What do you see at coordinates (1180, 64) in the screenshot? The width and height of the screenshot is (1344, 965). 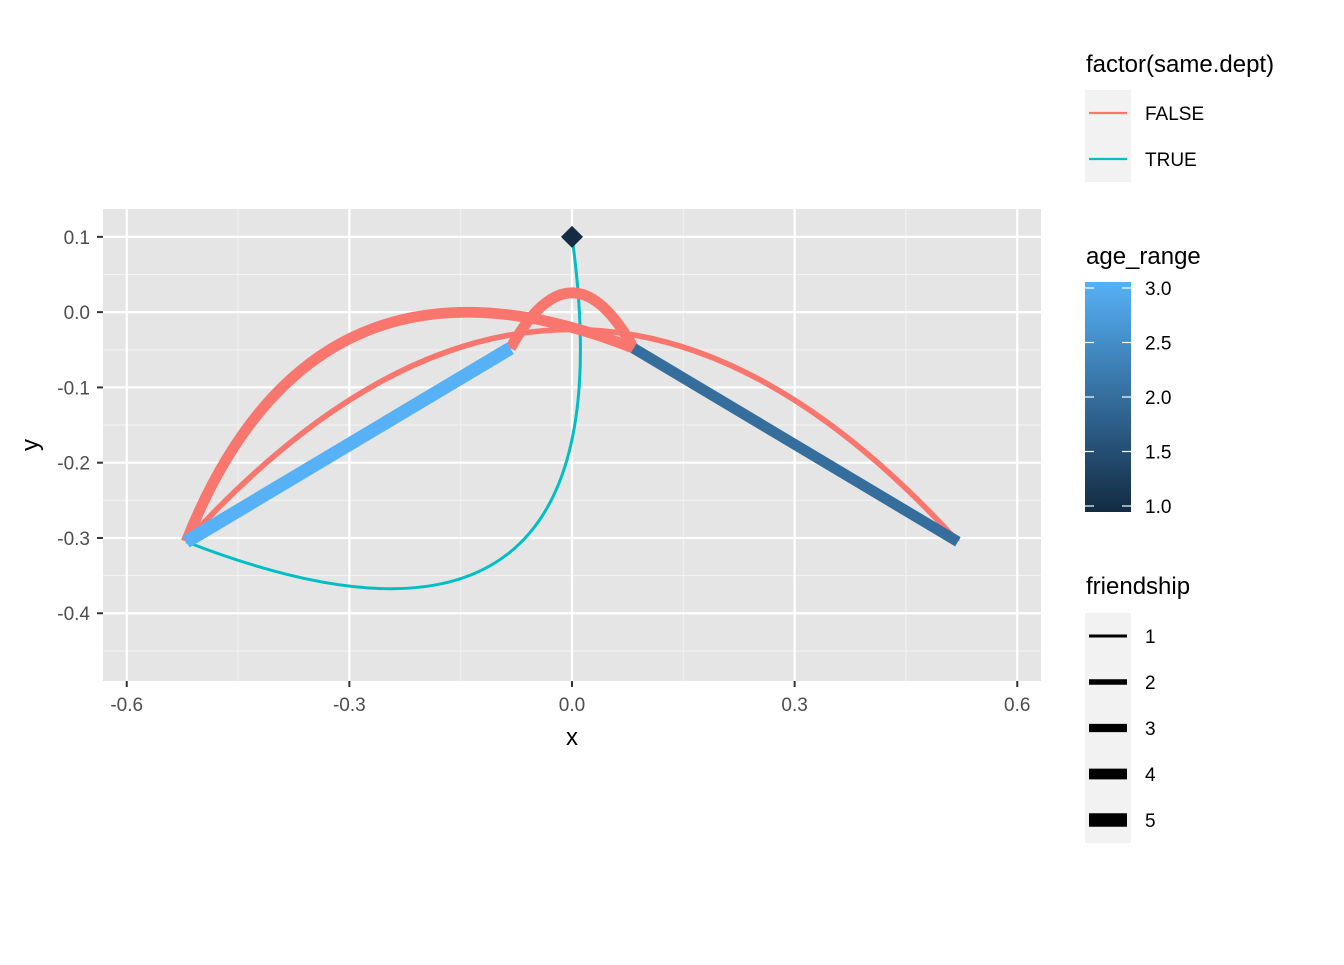 I see `legend-title-same-dept: factor(same.dept)` at bounding box center [1180, 64].